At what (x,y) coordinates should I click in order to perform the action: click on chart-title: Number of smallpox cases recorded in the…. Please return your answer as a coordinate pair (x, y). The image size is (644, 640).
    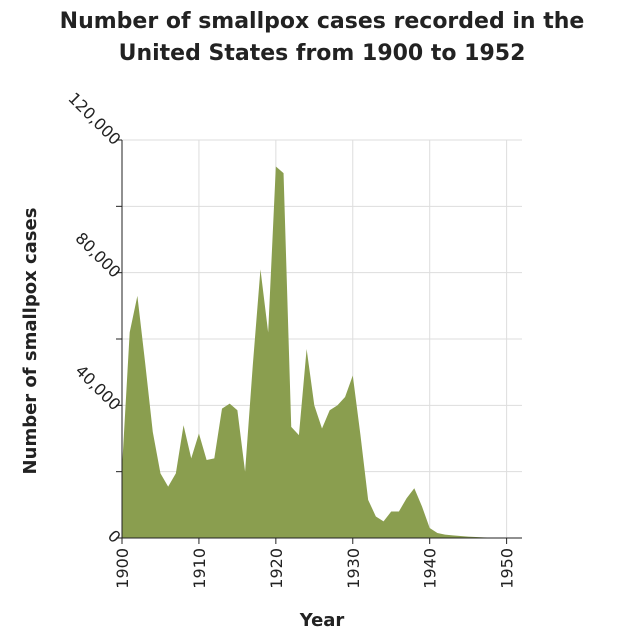
    Looking at the image, I should click on (322, 38).